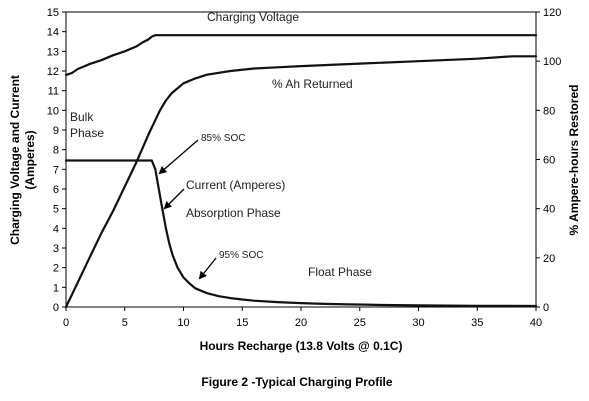  Describe the element at coordinates (223, 138) in the screenshot. I see `annotation-soc85: 85% SOC` at that location.